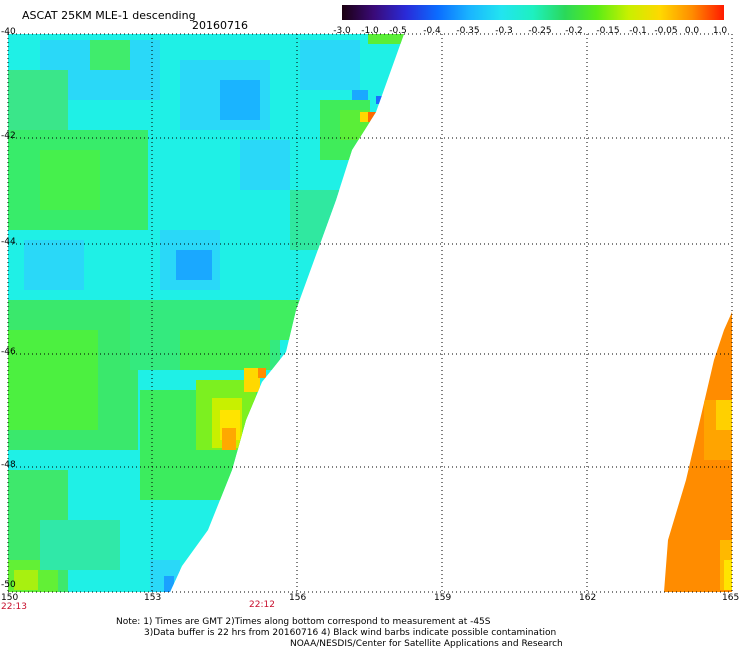 The height and width of the screenshot is (650, 740). I want to click on colorbar-label: -0.15, so click(608, 31).